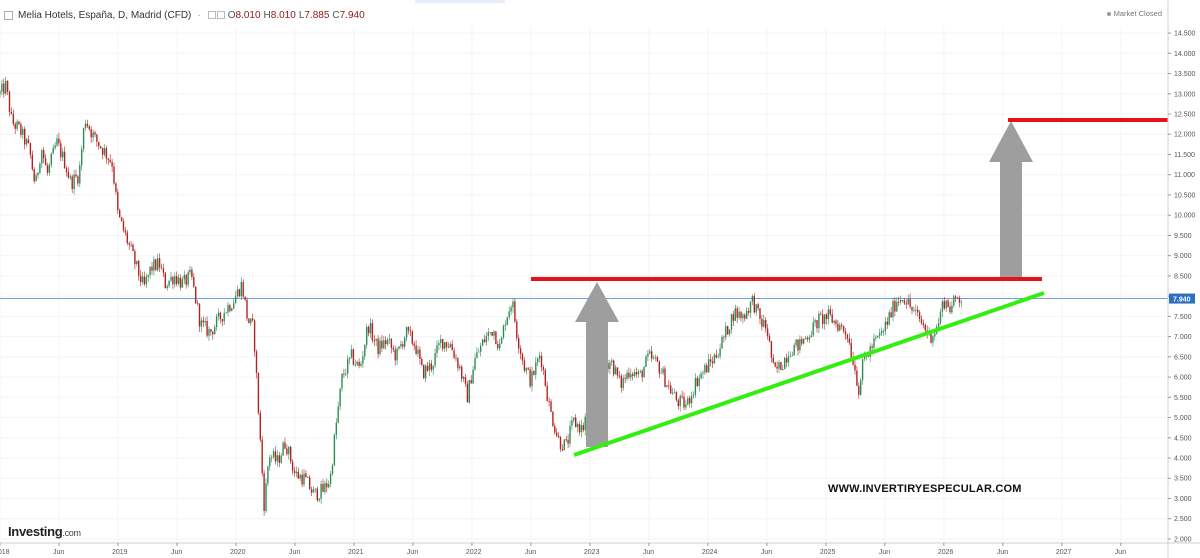 The image size is (1200, 558). I want to click on investing-logo: Investing.com, so click(44, 531).